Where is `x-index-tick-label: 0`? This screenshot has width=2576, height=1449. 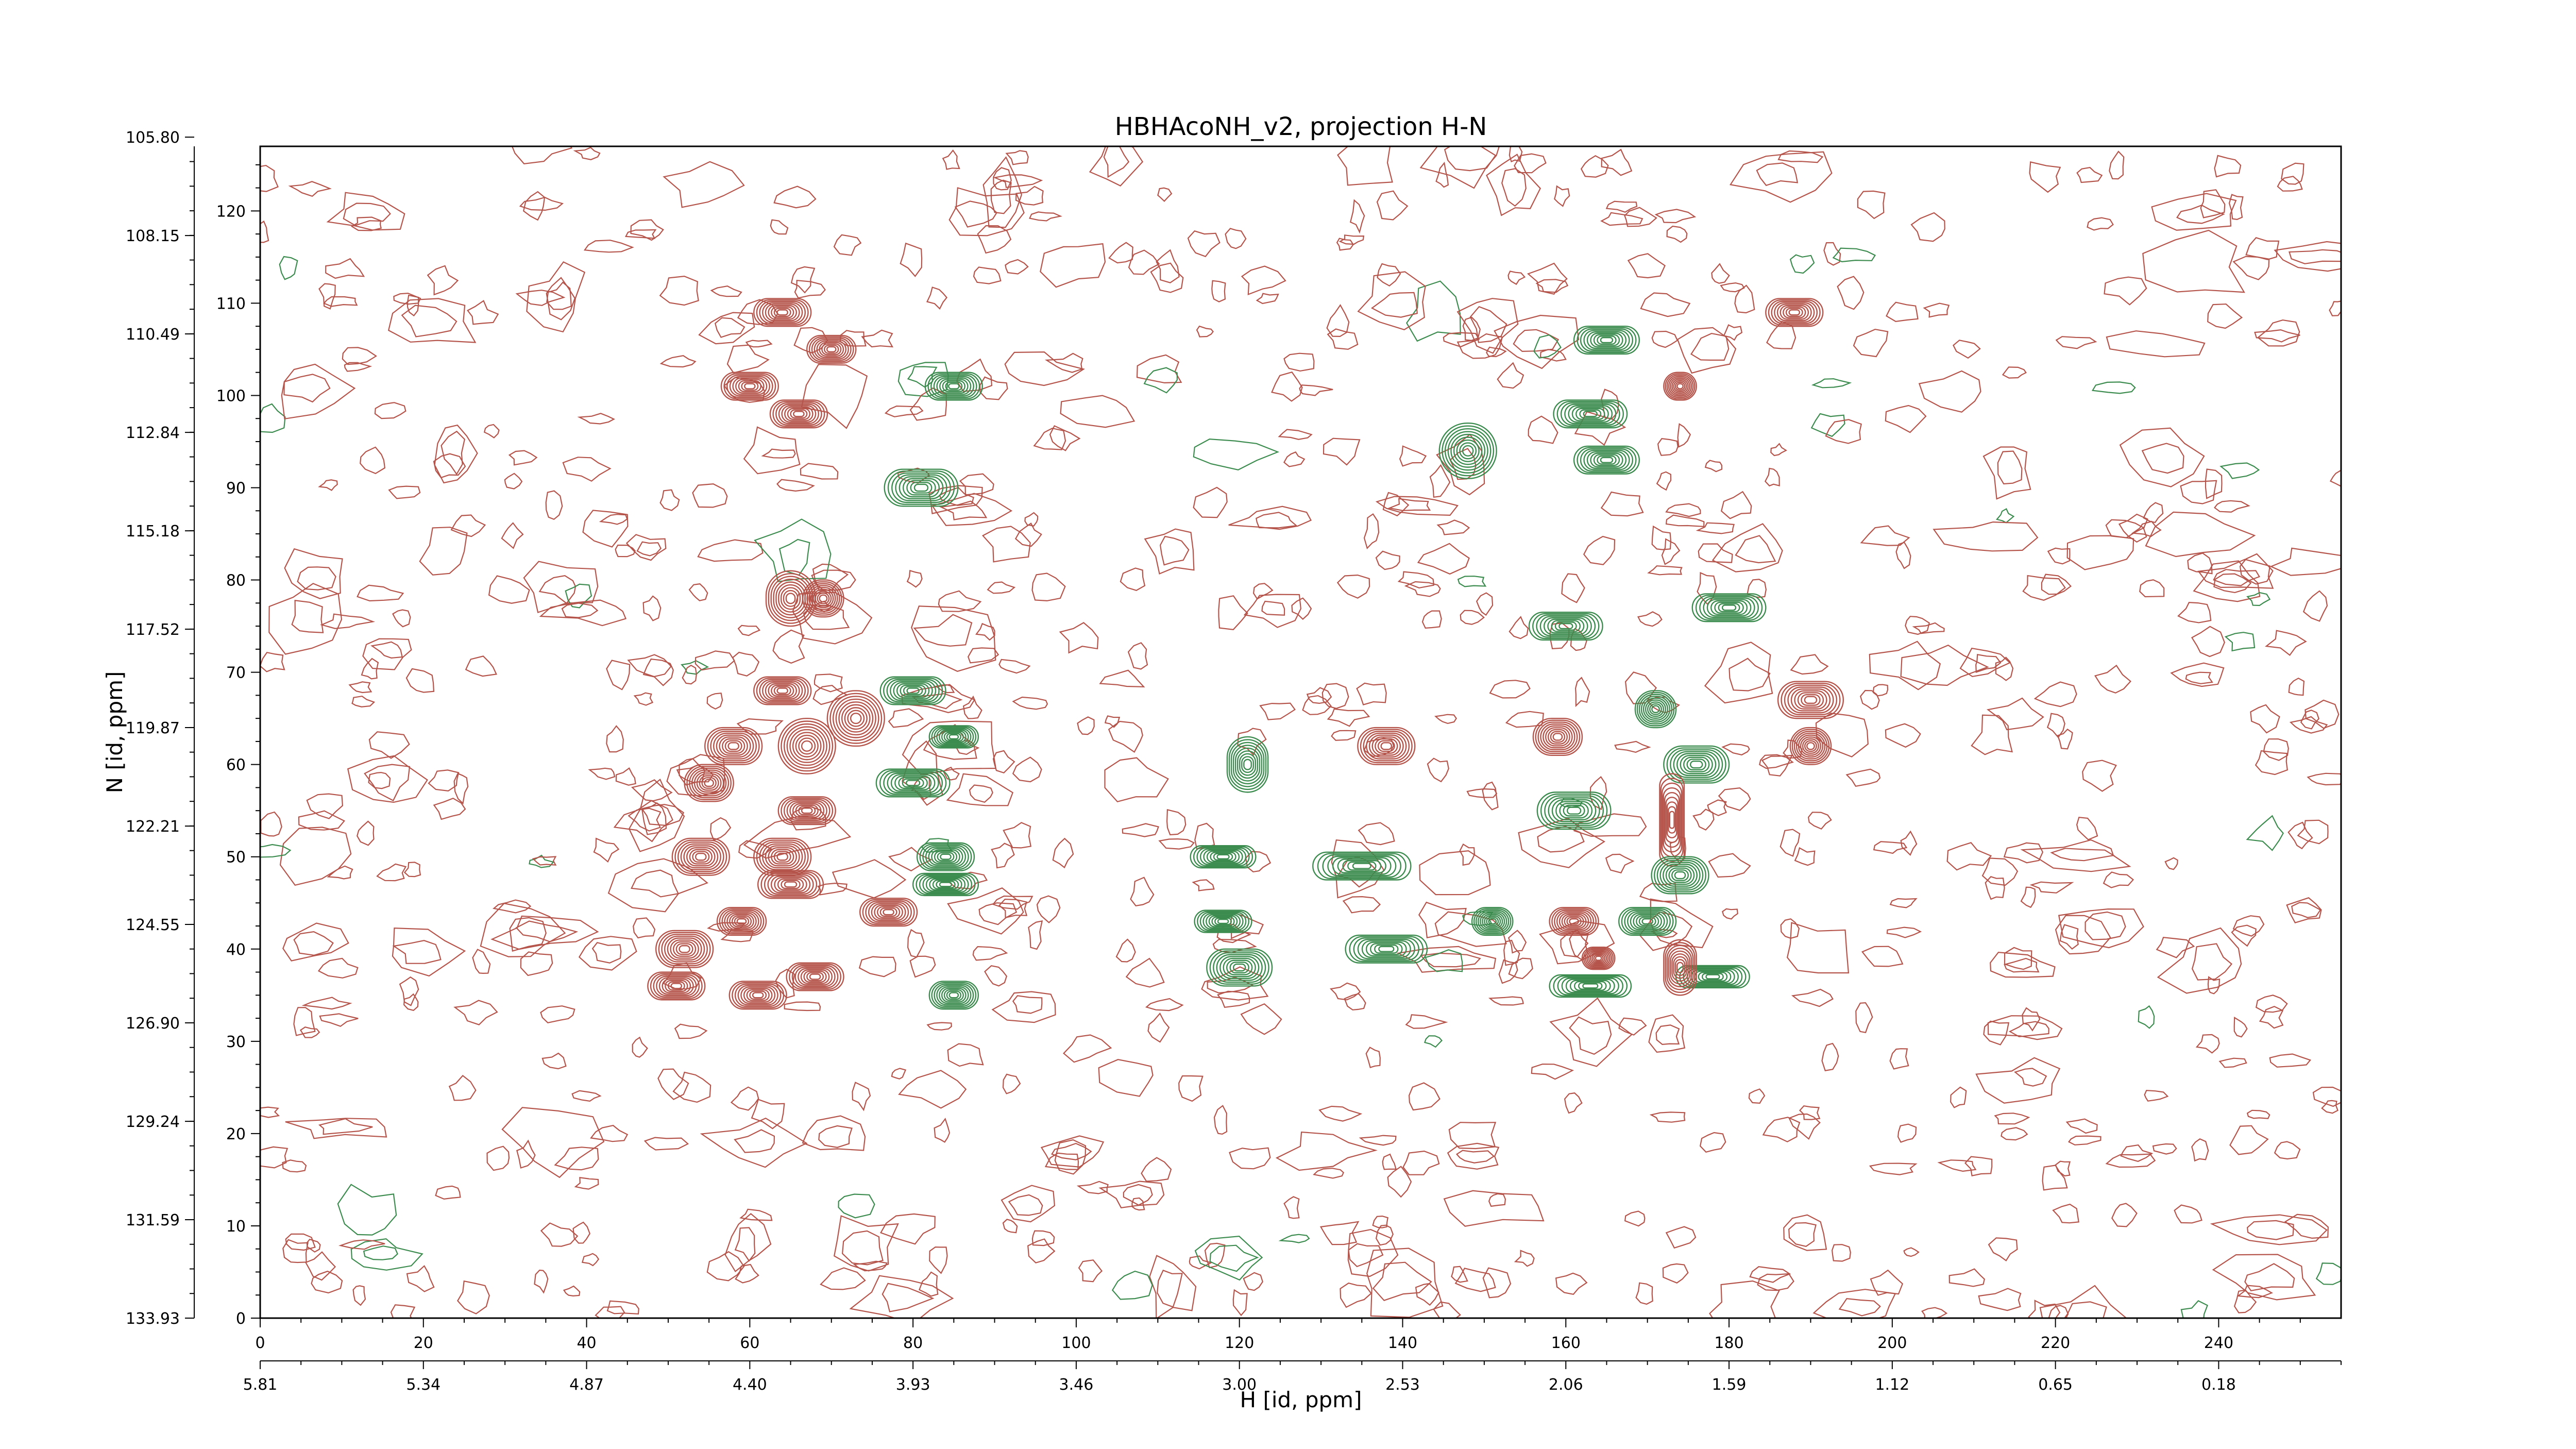
x-index-tick-label: 0 is located at coordinates (260, 1343).